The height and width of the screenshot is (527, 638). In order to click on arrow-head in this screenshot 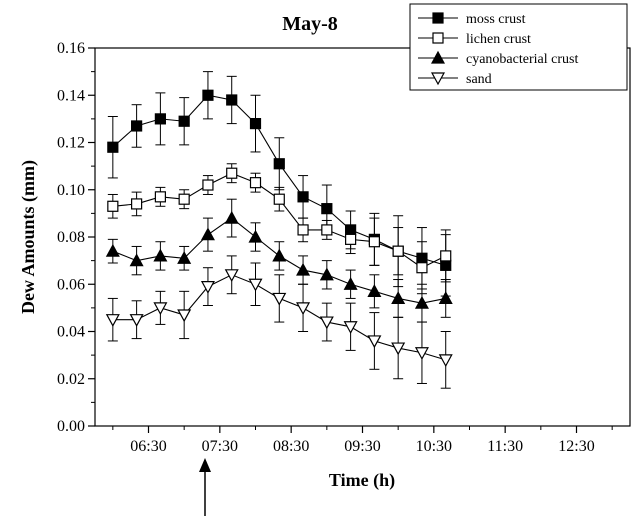, I will do `click(205, 465)`.